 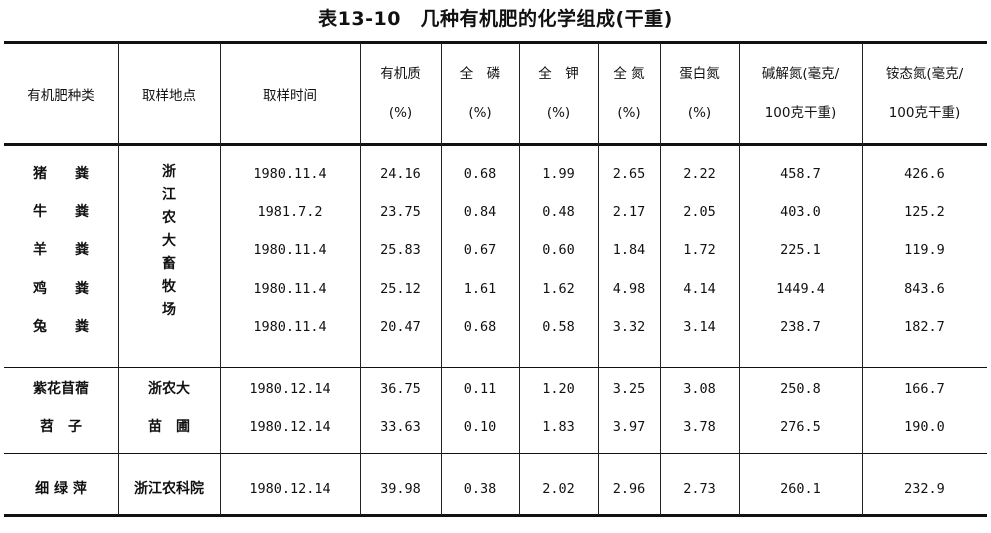 I want to click on header-total-p-unit: (%), so click(x=480, y=113).